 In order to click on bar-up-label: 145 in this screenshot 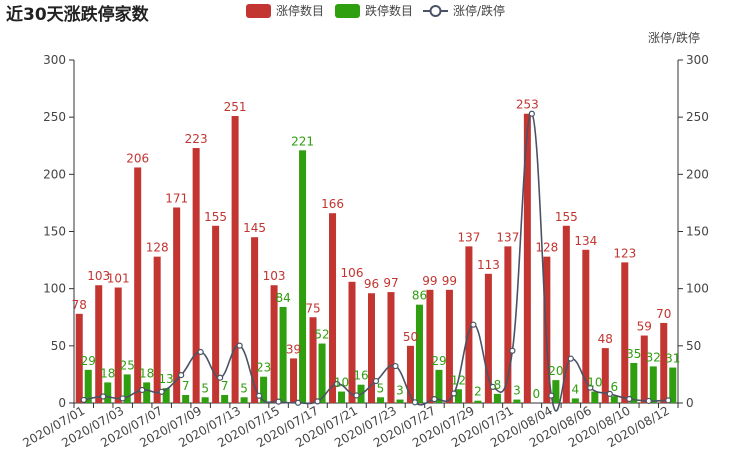, I will do `click(254, 228)`.